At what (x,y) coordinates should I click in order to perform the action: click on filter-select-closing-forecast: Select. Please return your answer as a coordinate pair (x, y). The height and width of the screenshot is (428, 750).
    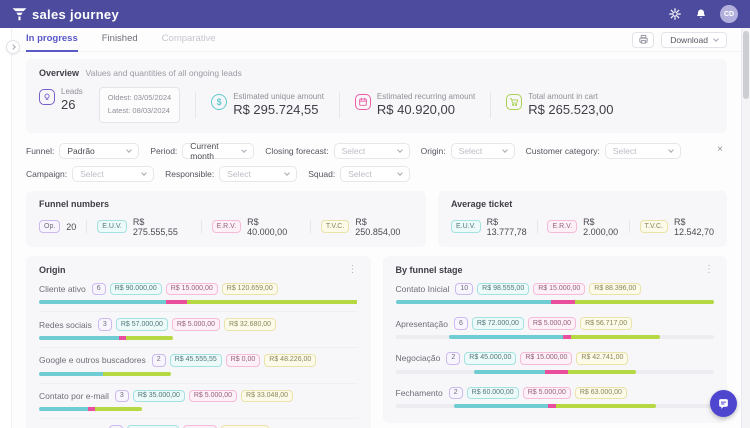
    Looking at the image, I should click on (371, 150).